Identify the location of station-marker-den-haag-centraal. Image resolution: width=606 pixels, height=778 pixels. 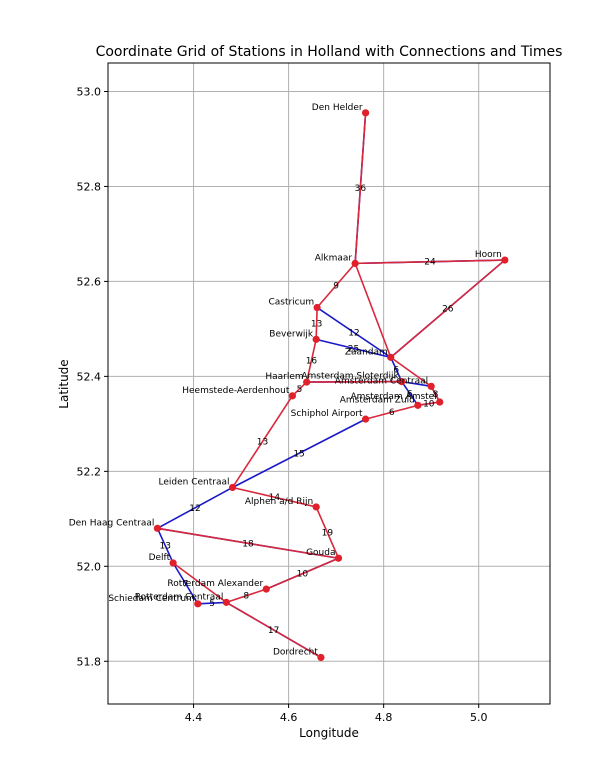
(157, 528).